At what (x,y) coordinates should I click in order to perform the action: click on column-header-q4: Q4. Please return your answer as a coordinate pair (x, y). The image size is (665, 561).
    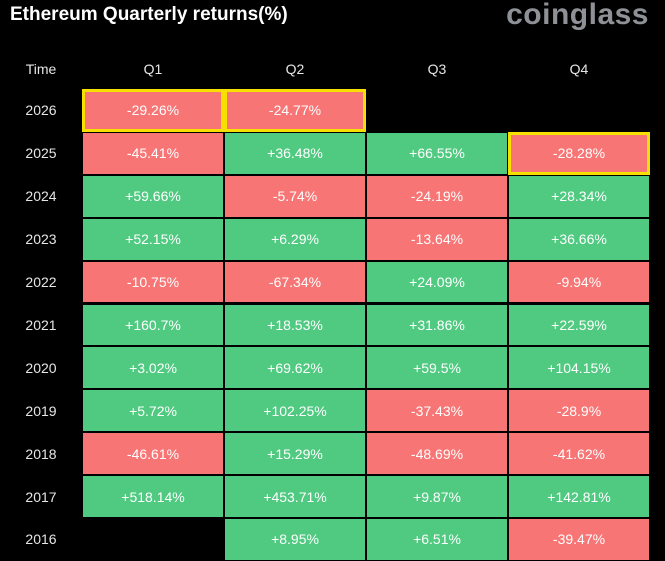
    Looking at the image, I should click on (579, 69).